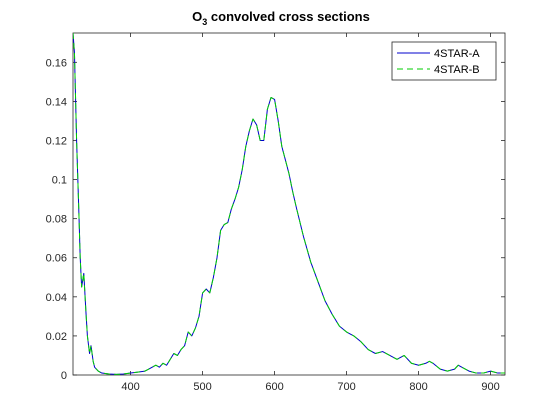 The width and height of the screenshot is (560, 420). Describe the element at coordinates (288, 16) in the screenshot. I see `chart-title-rest: convolved cross sections` at that location.